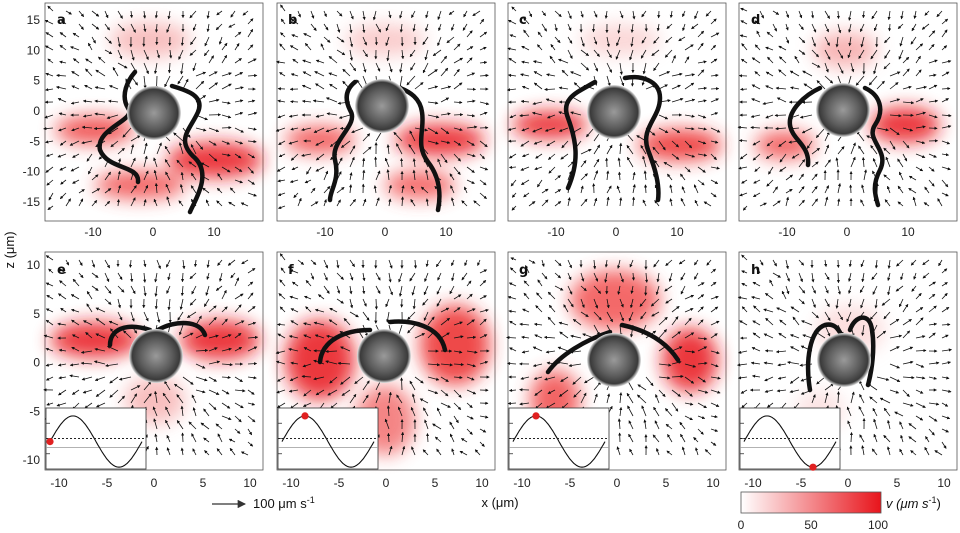 This screenshot has height=533, width=960. Describe the element at coordinates (34, 265) in the screenshot. I see `y-tick-label: 10` at that location.